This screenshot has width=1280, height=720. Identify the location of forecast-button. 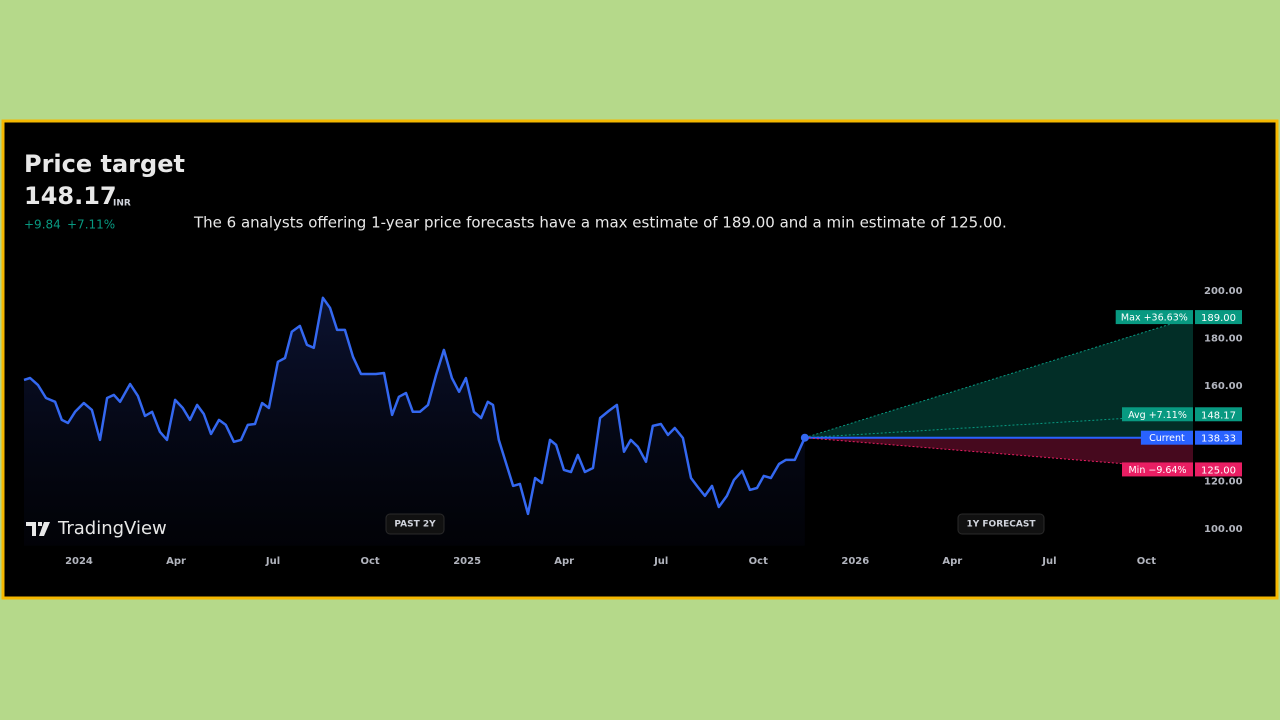
(1001, 524).